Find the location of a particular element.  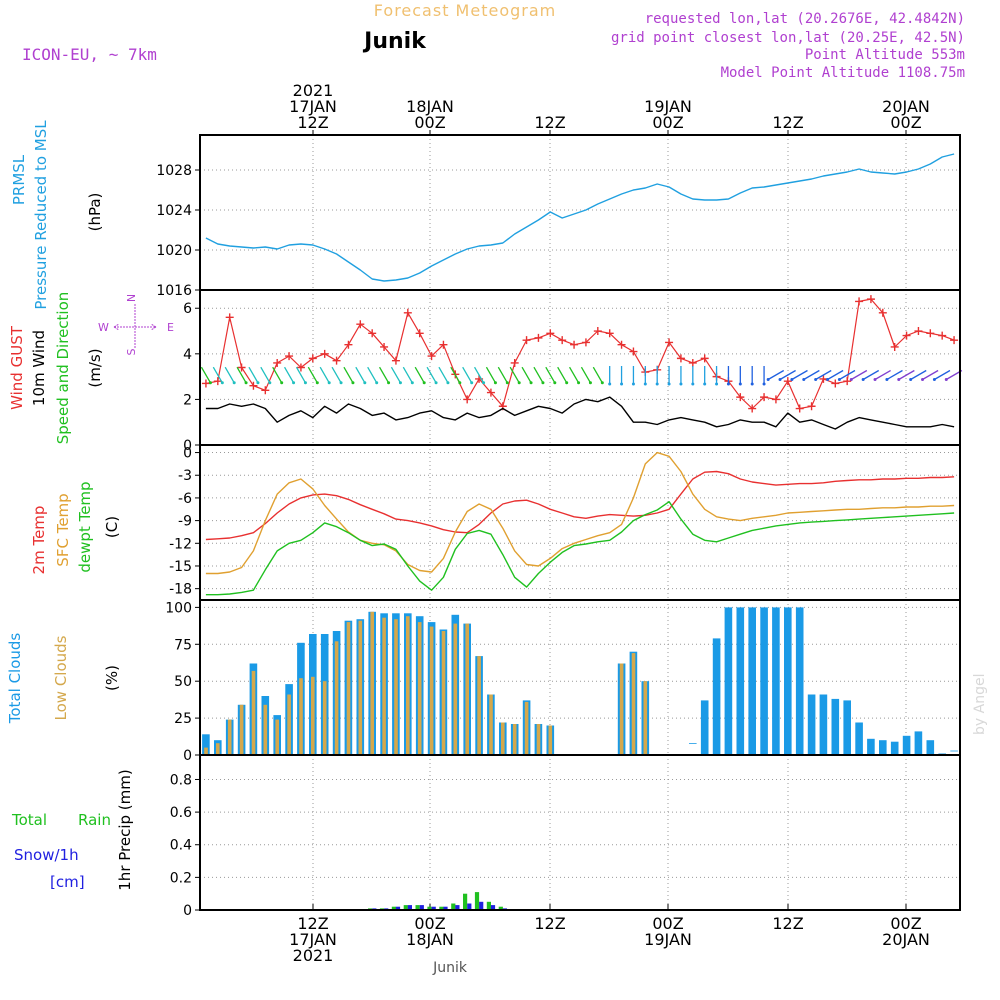

top-time-label-3-1: 00Z is located at coordinates (667, 122).